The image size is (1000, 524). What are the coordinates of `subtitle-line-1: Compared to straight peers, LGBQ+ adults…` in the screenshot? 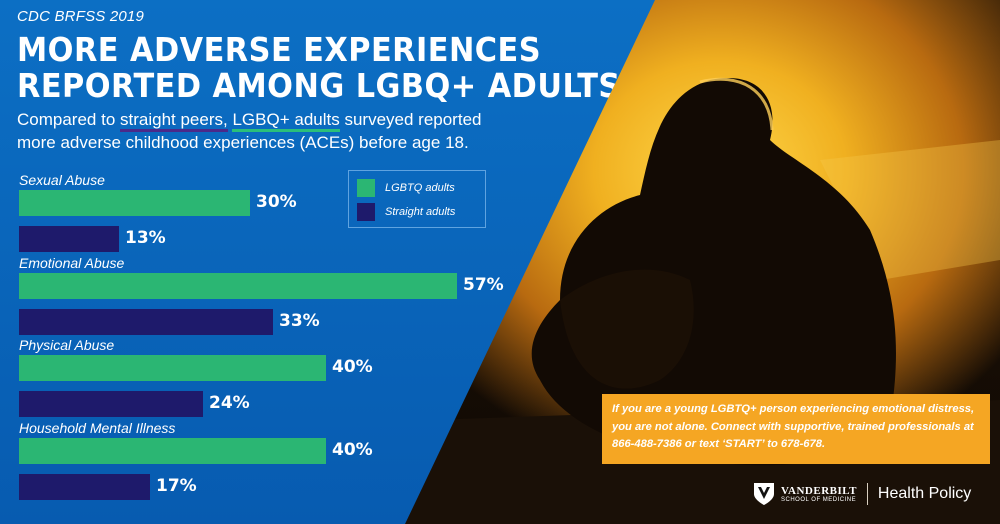 It's located at (249, 121).